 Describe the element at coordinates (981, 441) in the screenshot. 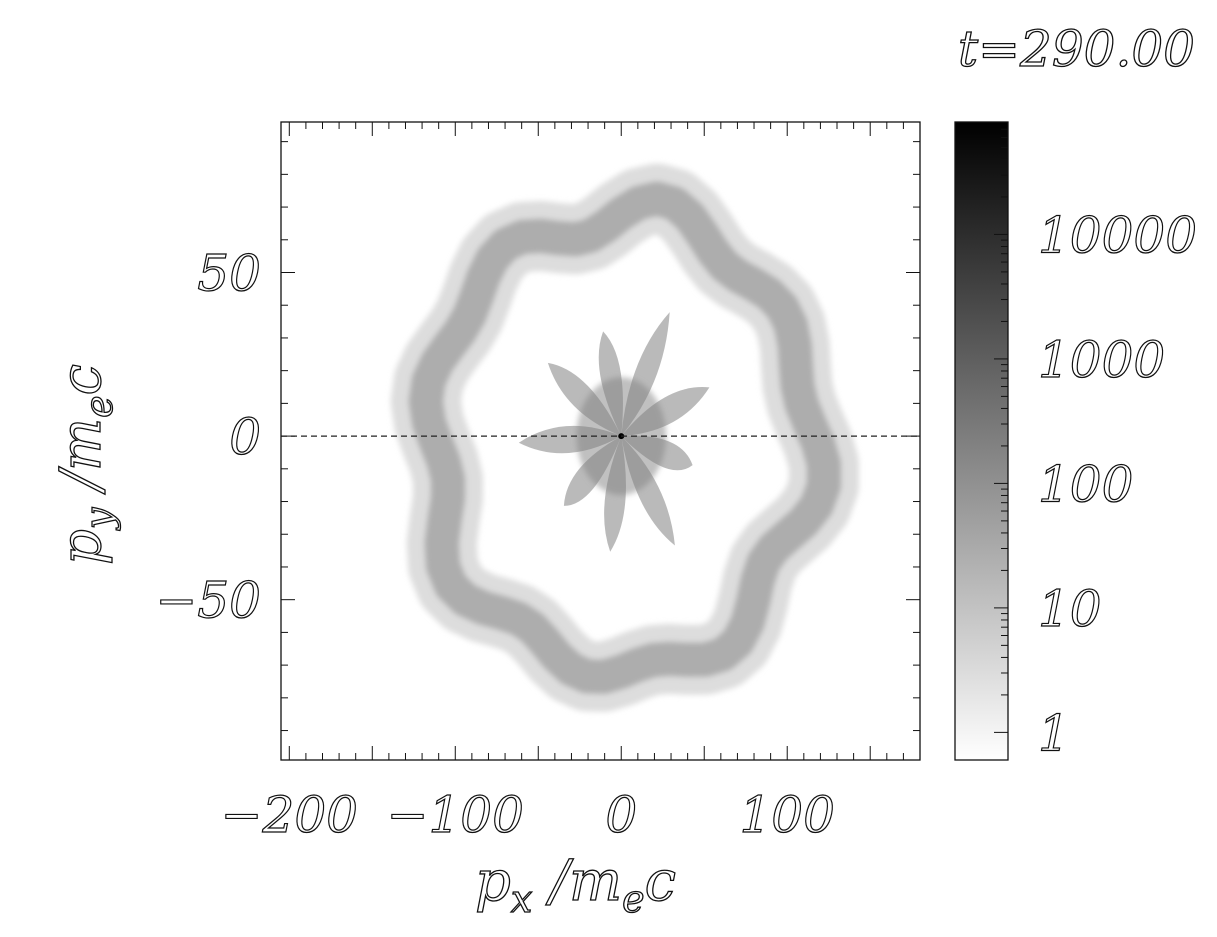

I see `colorbar-gradient` at that location.